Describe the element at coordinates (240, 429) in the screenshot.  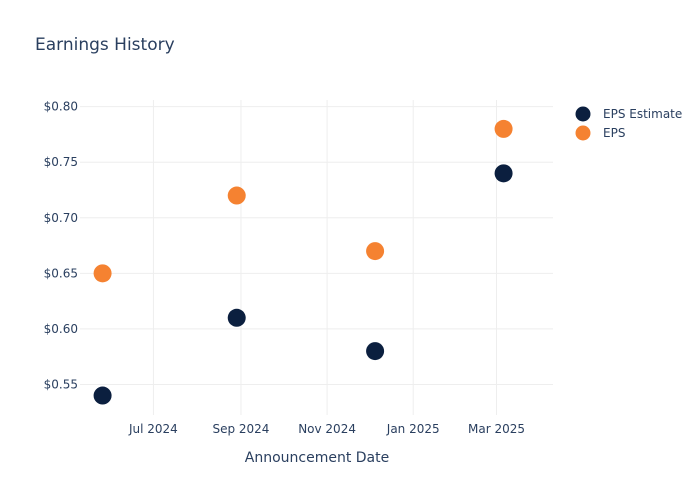
I see `x-tick-label: Sep 2024` at that location.